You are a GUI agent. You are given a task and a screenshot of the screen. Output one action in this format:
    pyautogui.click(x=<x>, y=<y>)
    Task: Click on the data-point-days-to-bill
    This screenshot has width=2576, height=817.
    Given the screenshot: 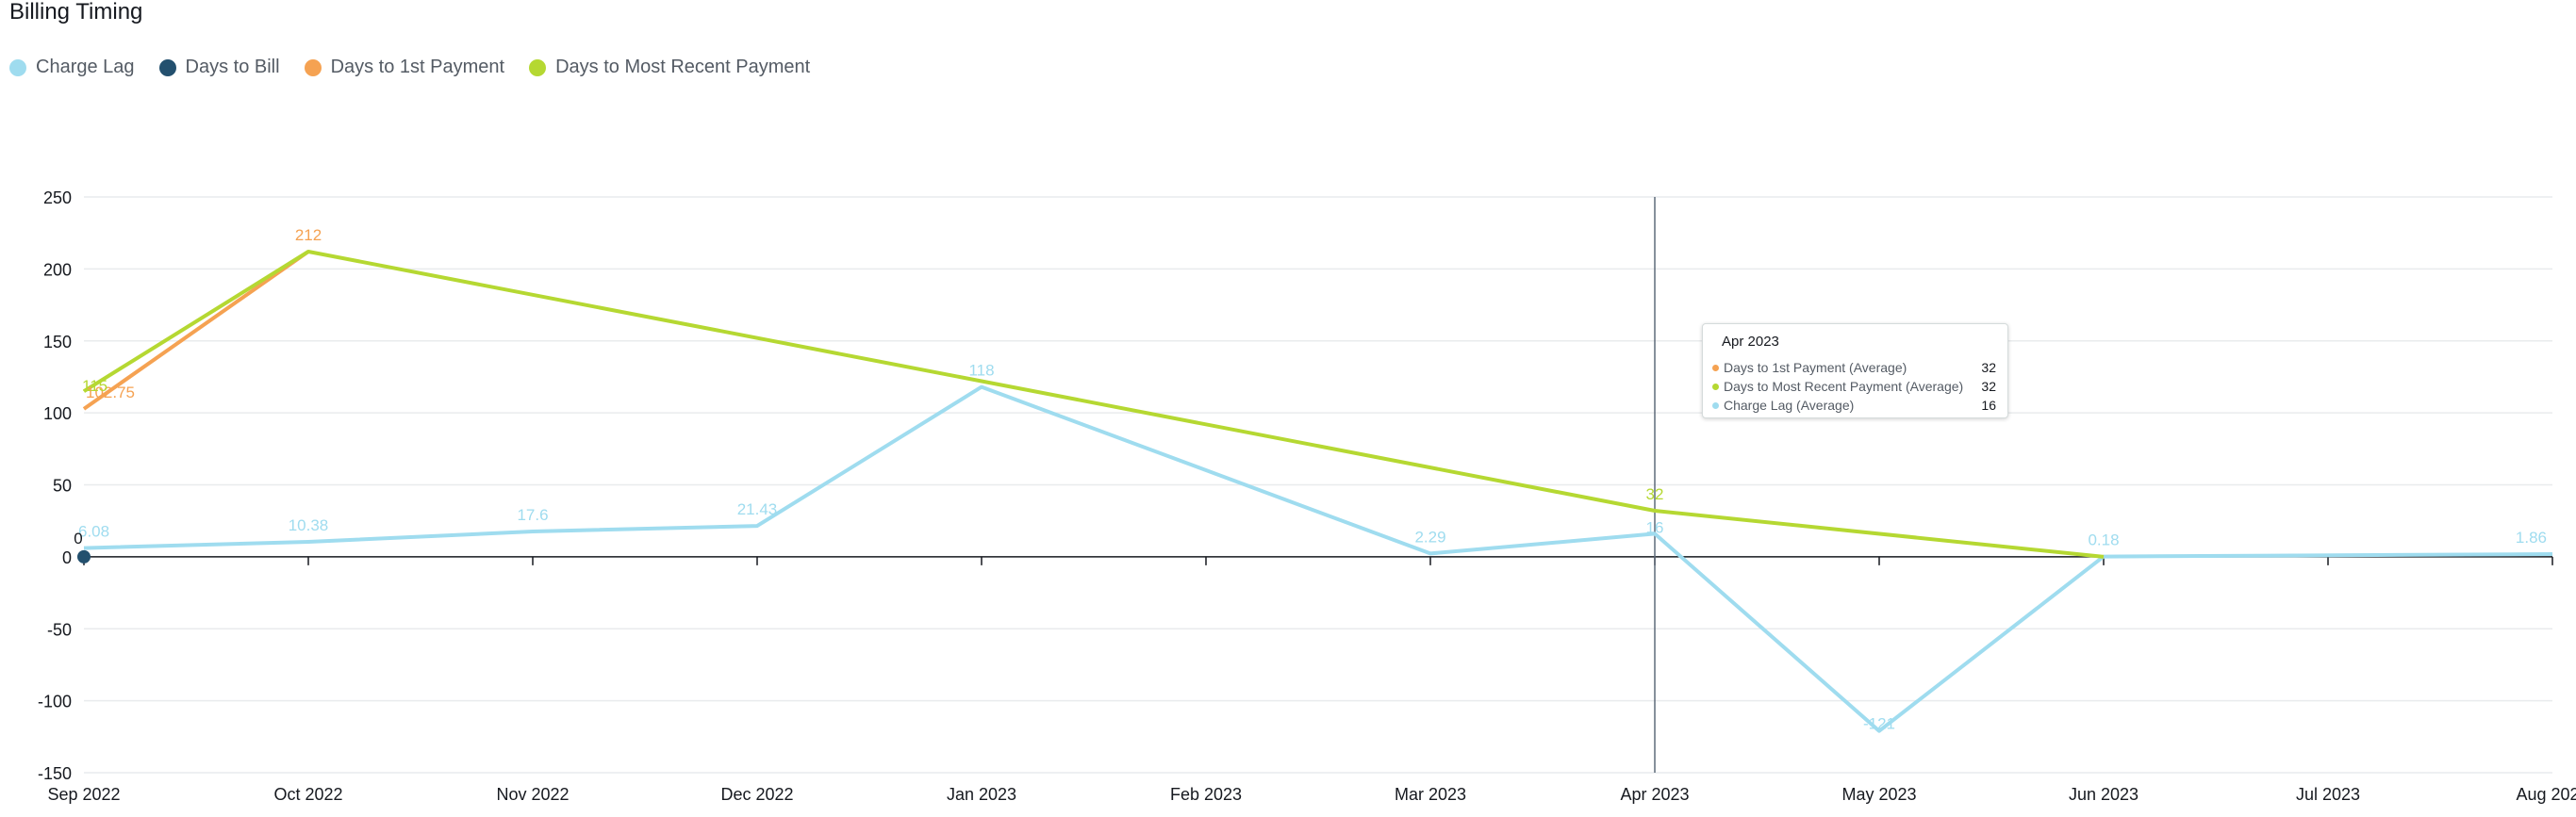 What is the action you would take?
    pyautogui.click(x=84, y=556)
    